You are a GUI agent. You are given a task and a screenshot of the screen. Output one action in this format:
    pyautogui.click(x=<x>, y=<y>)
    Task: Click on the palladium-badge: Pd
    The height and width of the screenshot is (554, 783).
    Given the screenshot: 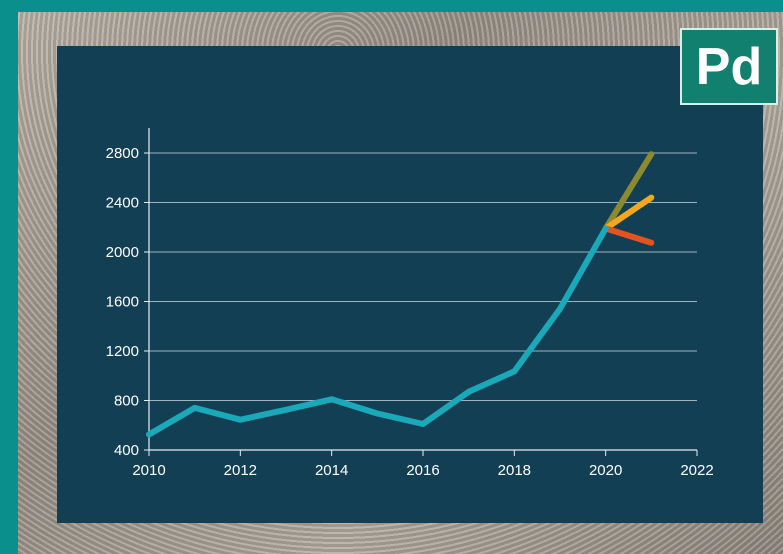 What is the action you would take?
    pyautogui.click(x=729, y=66)
    